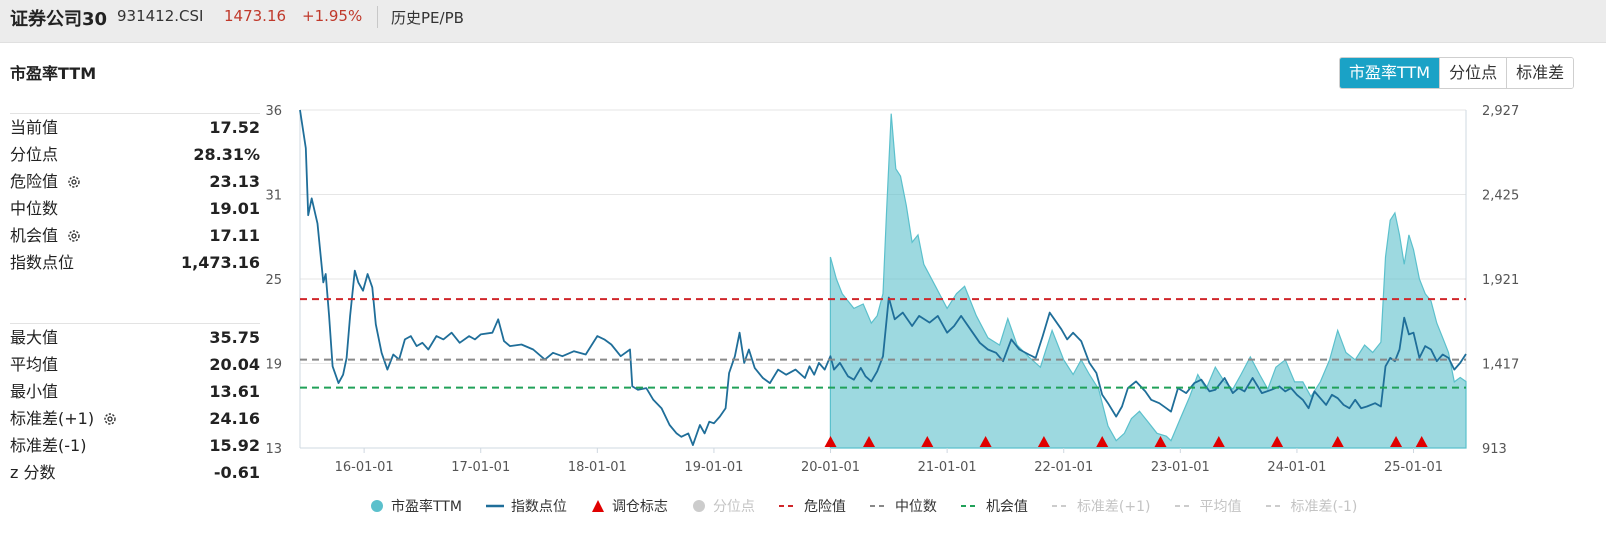 The height and width of the screenshot is (536, 1606). Describe the element at coordinates (234, 181) in the screenshot. I see `stat-value: 23.13` at that location.